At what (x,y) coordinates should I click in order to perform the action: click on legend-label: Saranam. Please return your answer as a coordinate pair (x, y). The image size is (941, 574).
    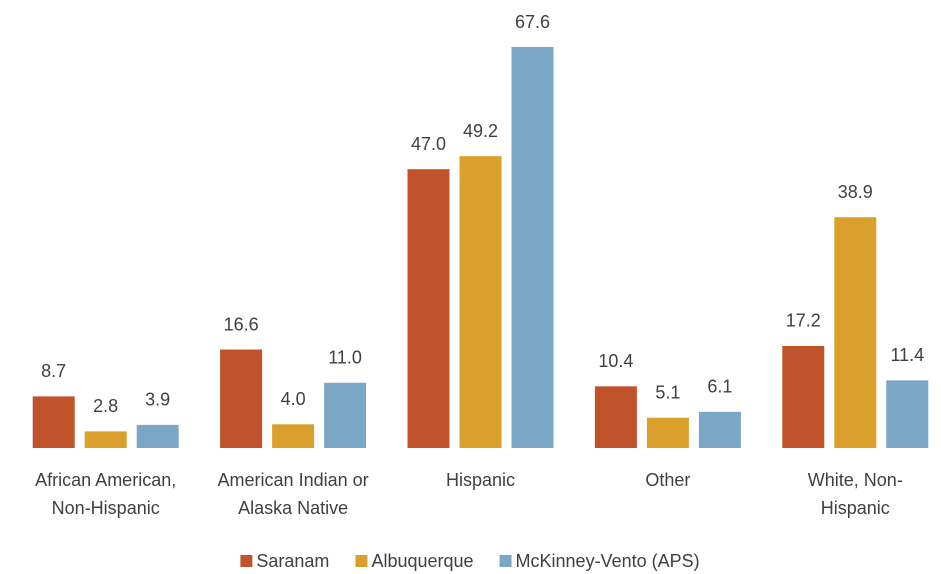
    Looking at the image, I should click on (292, 561).